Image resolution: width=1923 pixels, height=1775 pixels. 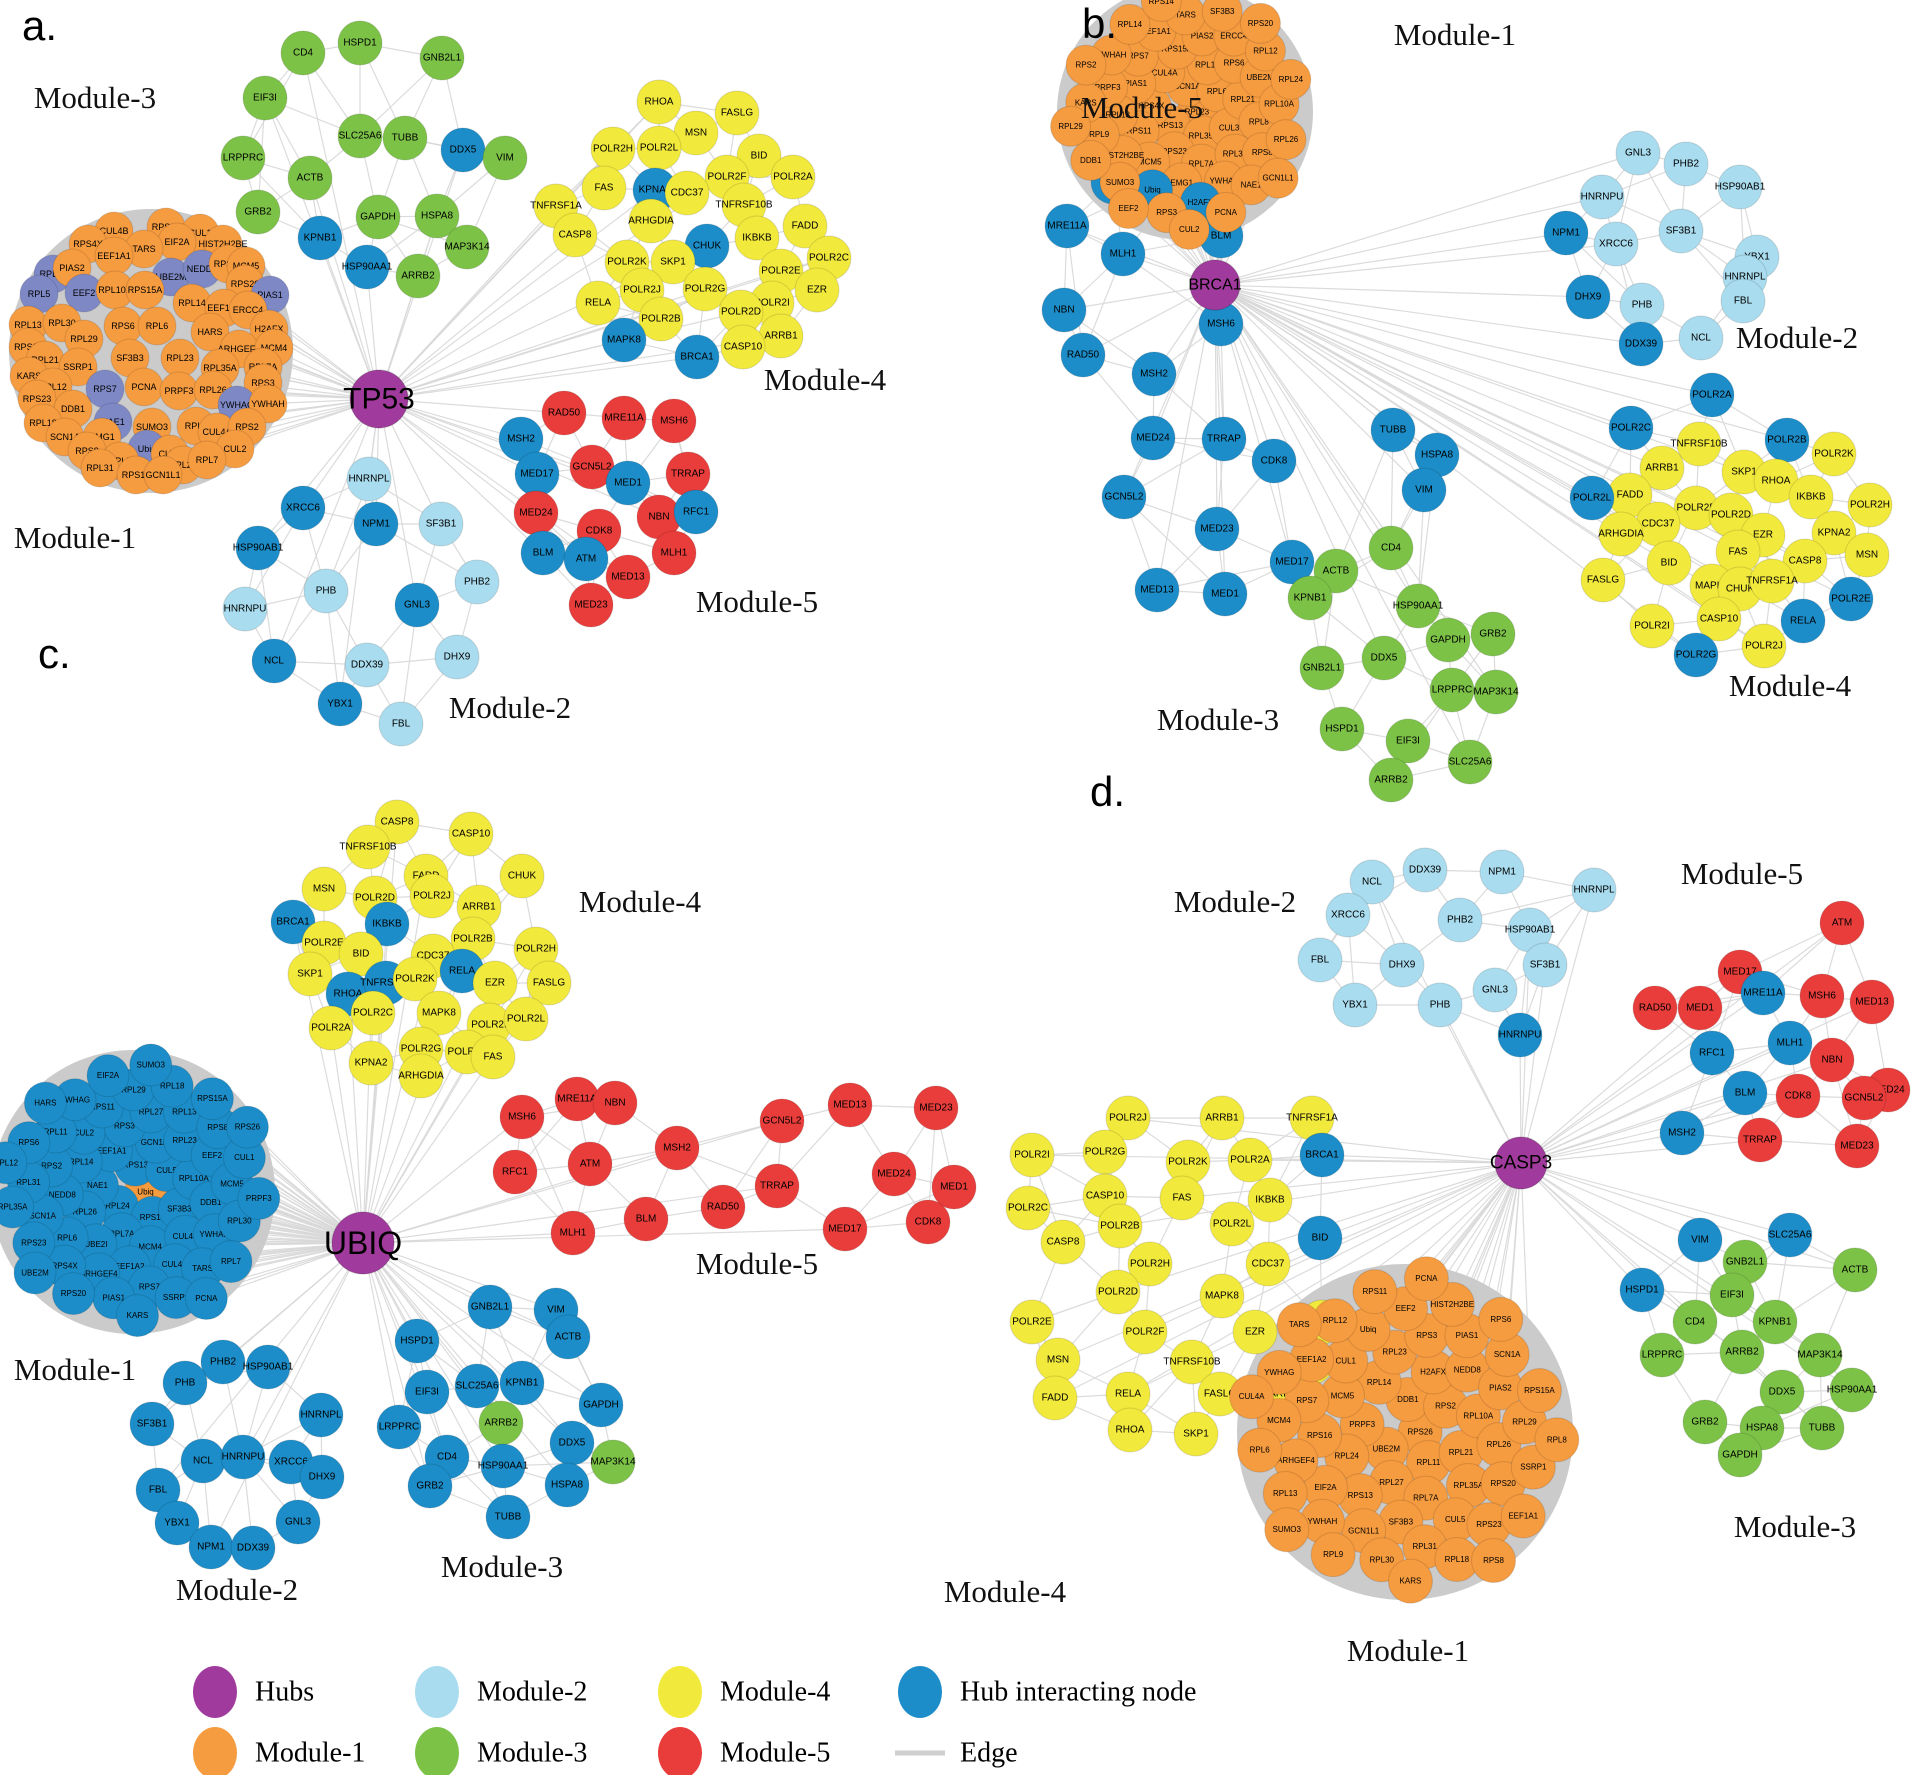 I want to click on node-label-RPL12: RPL12, so click(x=53, y=387).